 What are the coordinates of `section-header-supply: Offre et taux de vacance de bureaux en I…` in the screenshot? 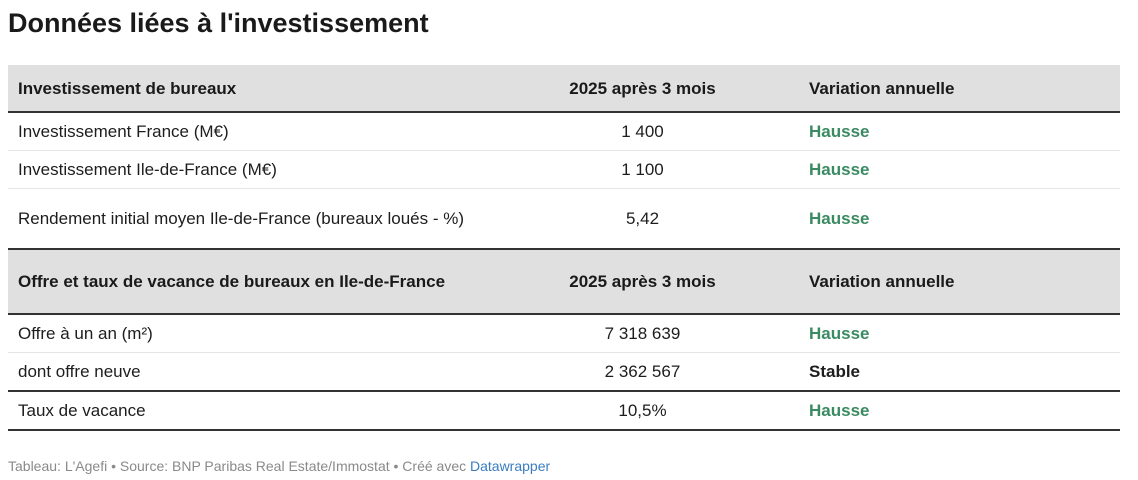 It's located at (564, 281).